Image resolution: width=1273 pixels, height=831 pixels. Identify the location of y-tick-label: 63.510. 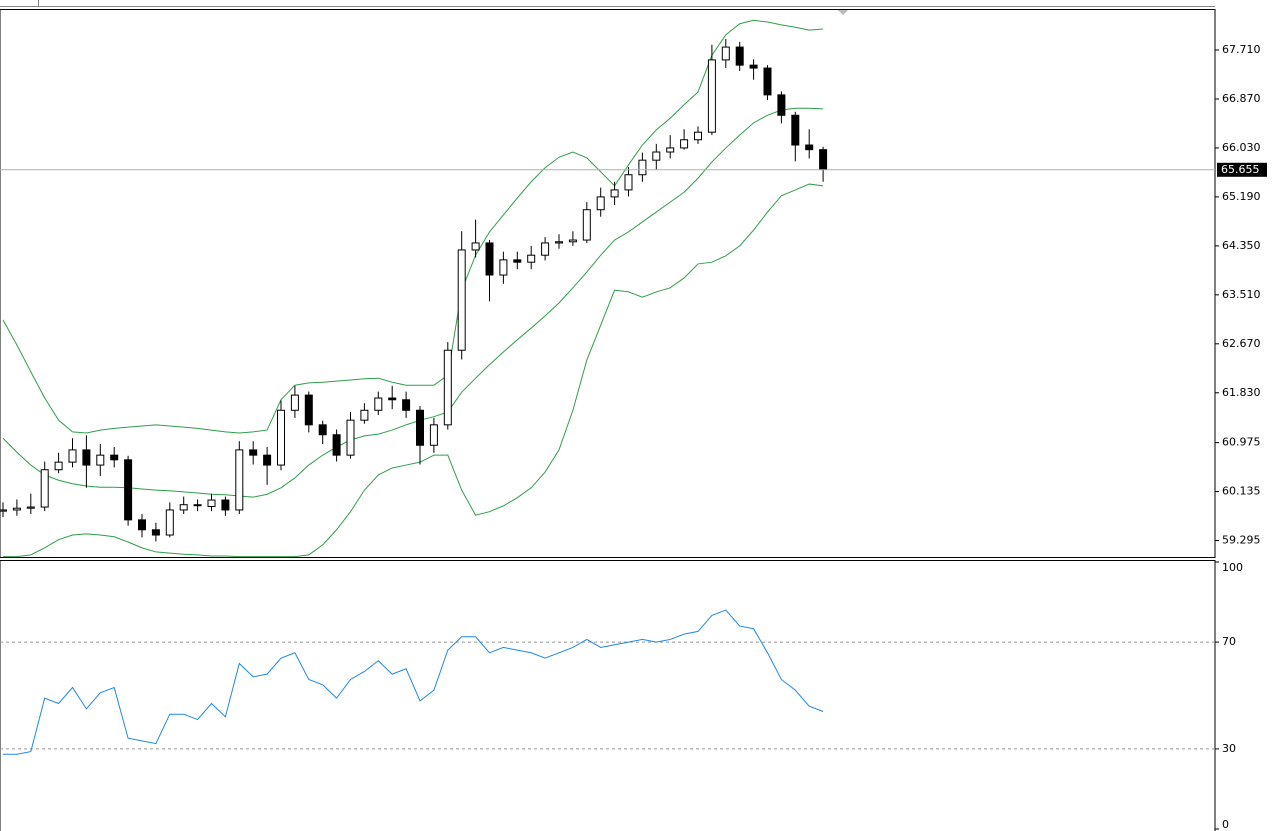
(1241, 294).